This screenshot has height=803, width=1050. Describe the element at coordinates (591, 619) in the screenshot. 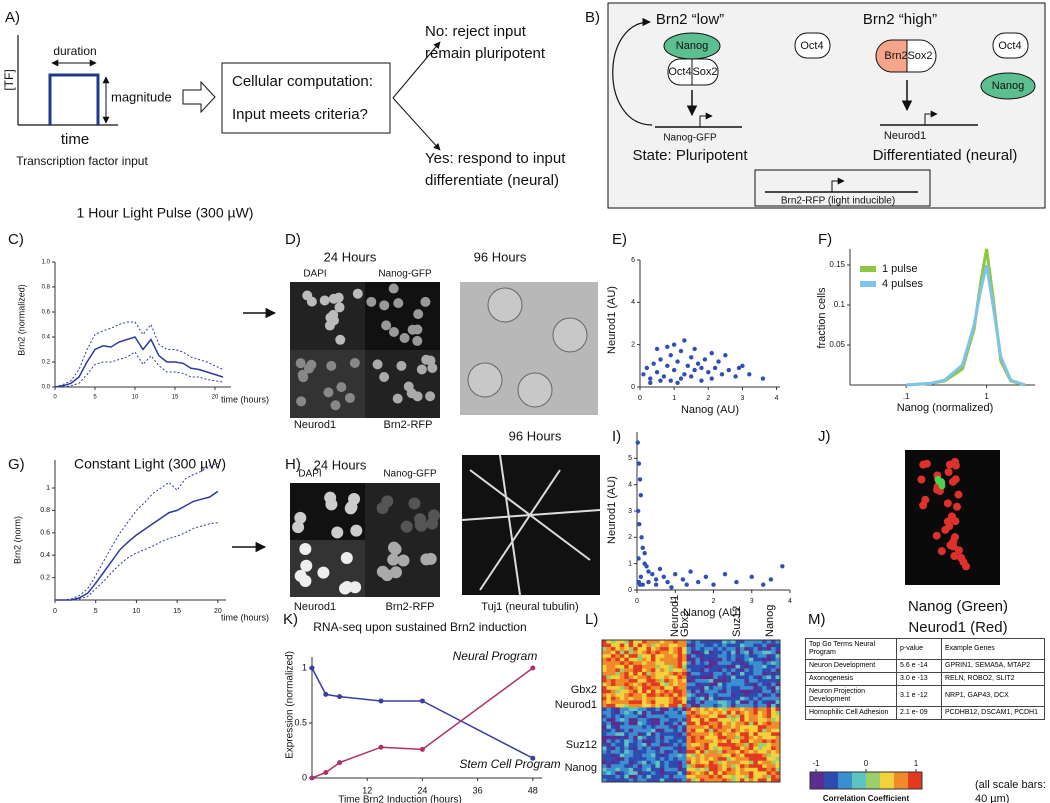

I see `panel-label: L)` at that location.